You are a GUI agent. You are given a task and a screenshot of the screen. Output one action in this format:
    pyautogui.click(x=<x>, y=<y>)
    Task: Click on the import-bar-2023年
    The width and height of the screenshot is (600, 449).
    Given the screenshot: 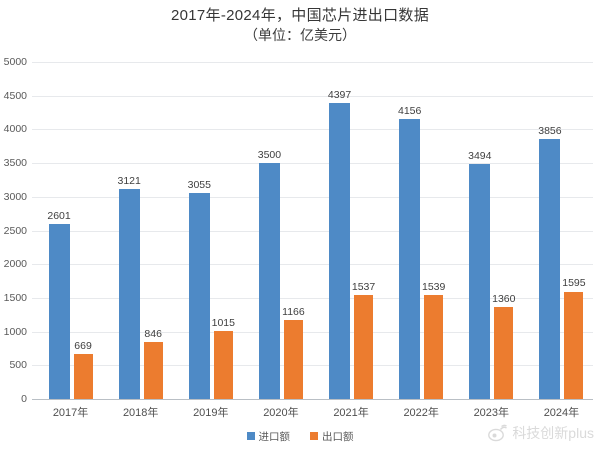 What is the action you would take?
    pyautogui.click(x=480, y=281)
    